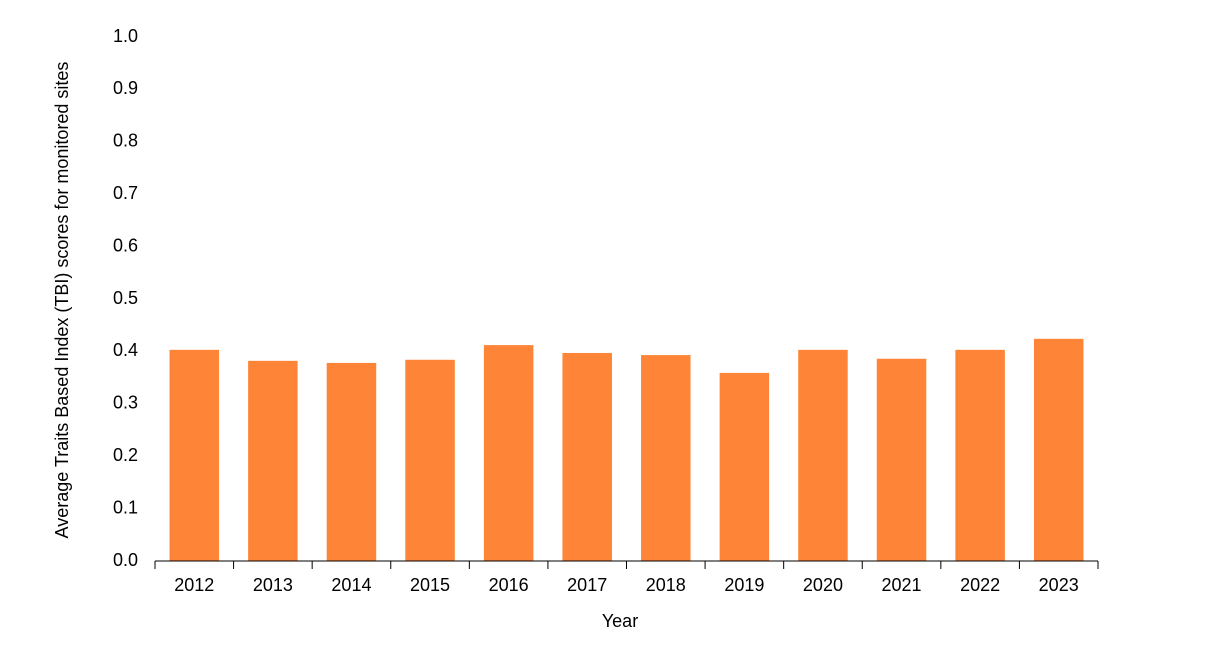  I want to click on x-tick-label: 2023, so click(1059, 585).